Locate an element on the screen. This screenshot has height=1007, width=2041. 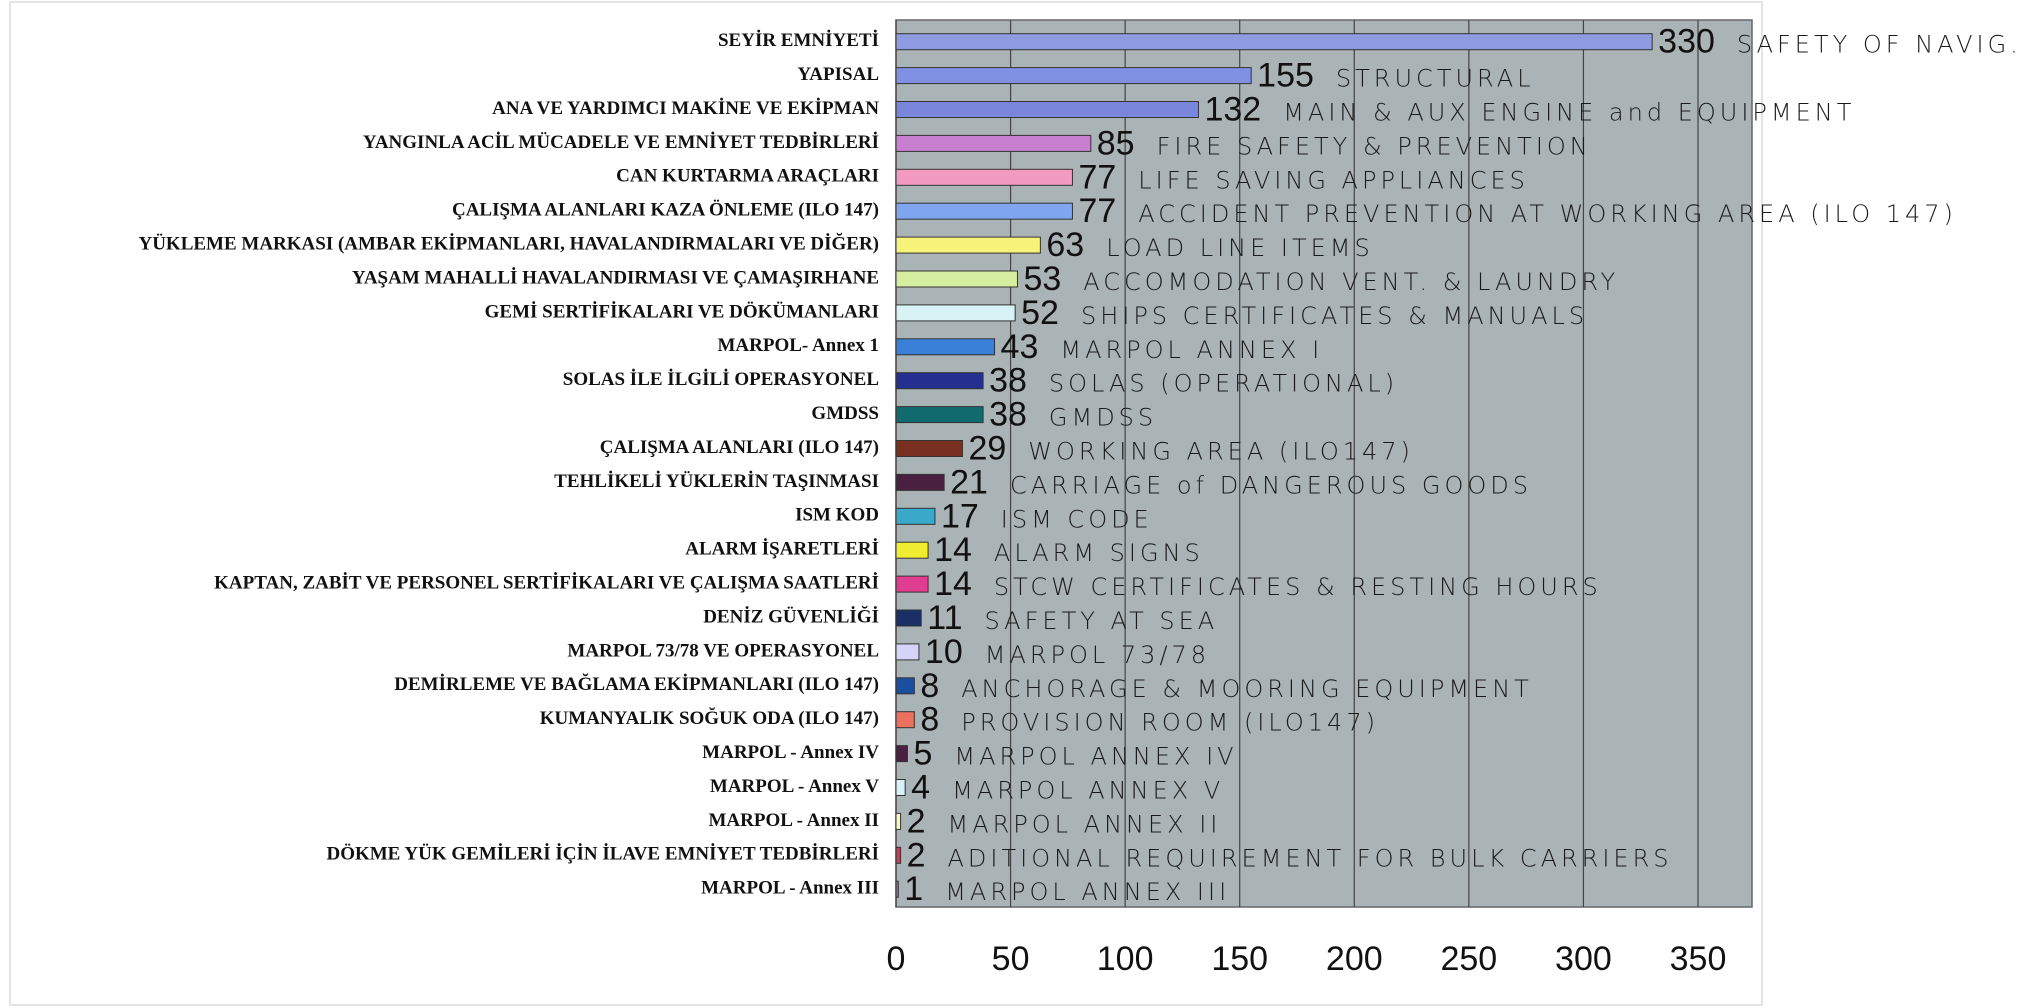
value-label: 52 is located at coordinates (1040, 313).